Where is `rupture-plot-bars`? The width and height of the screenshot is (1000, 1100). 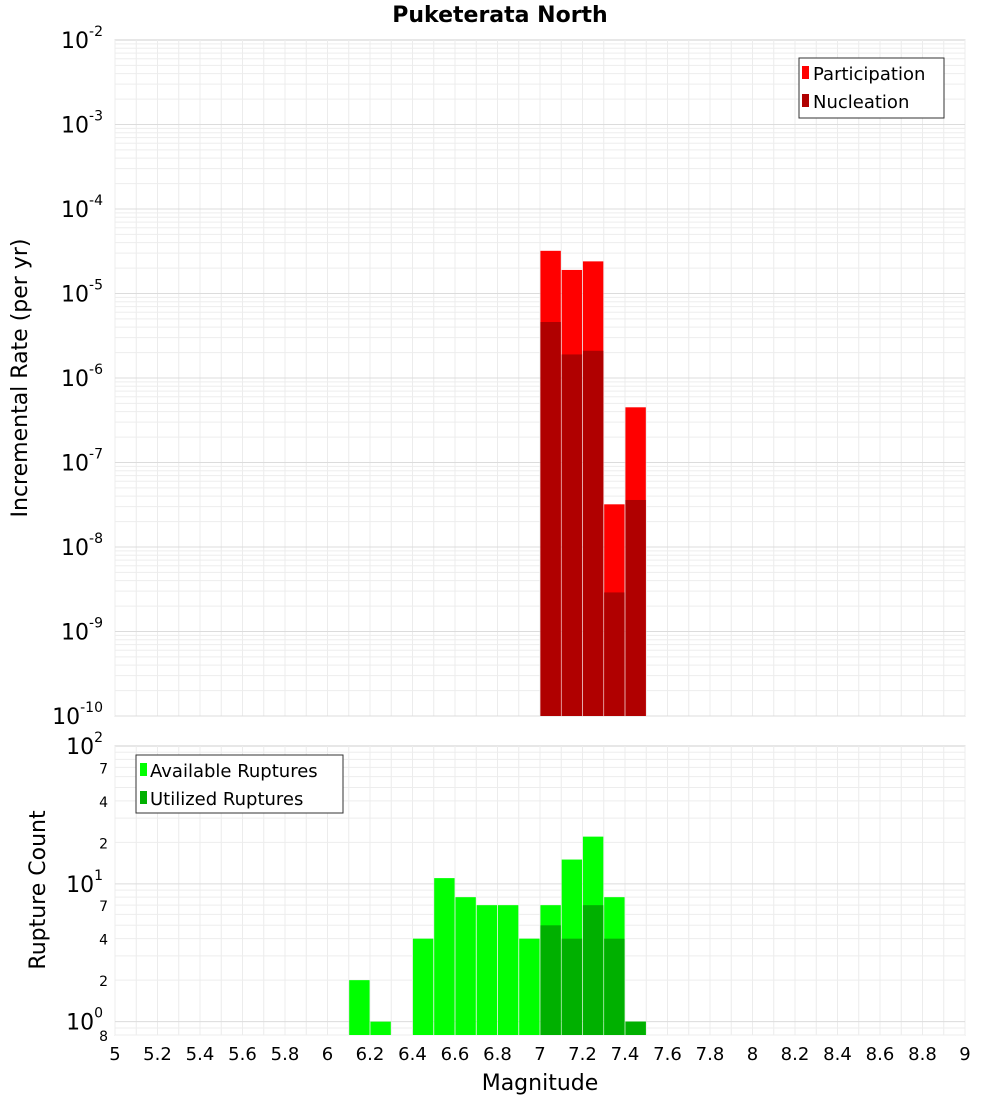 rupture-plot-bars is located at coordinates (497, 935).